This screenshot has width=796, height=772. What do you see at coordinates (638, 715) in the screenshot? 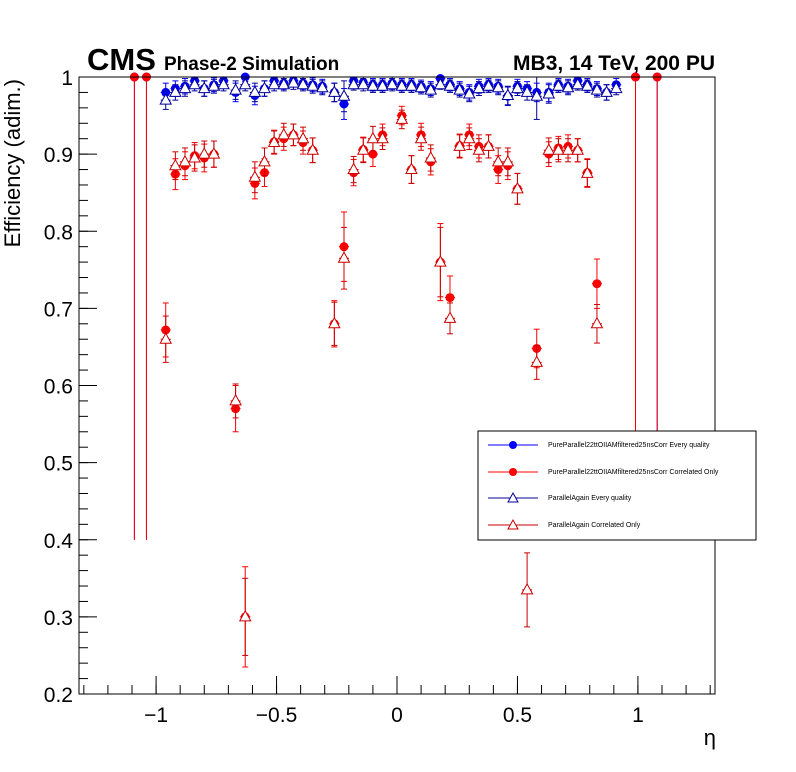
I see `x-tick-label: 1` at bounding box center [638, 715].